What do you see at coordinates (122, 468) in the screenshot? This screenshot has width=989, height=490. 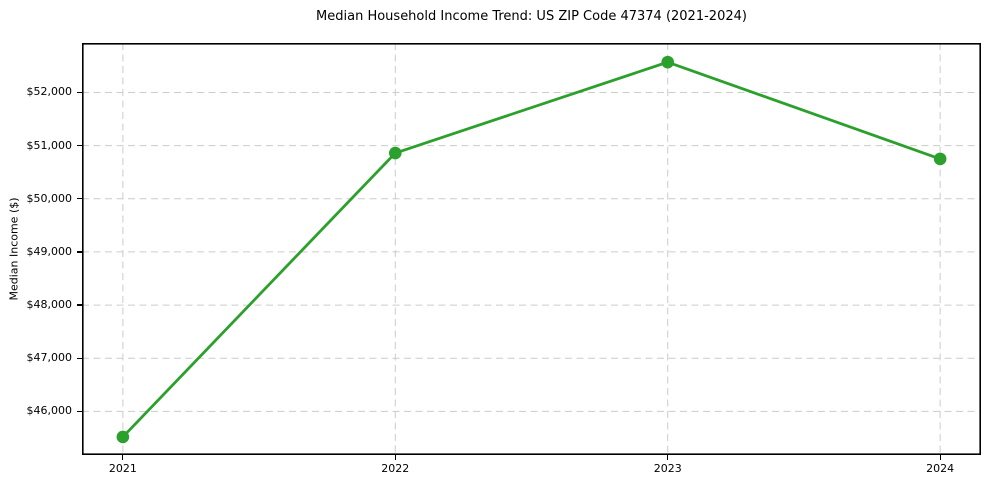 I see `x-tick-label: 2021` at bounding box center [122, 468].